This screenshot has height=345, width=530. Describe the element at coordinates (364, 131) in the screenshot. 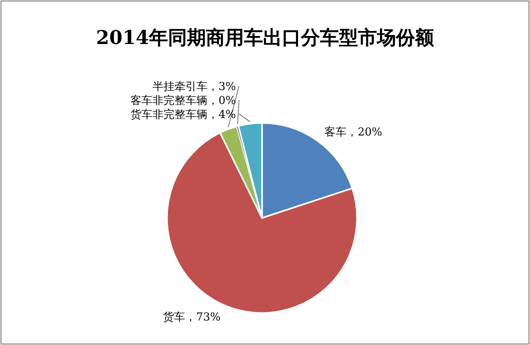

I see `data-label: ，20%` at that location.